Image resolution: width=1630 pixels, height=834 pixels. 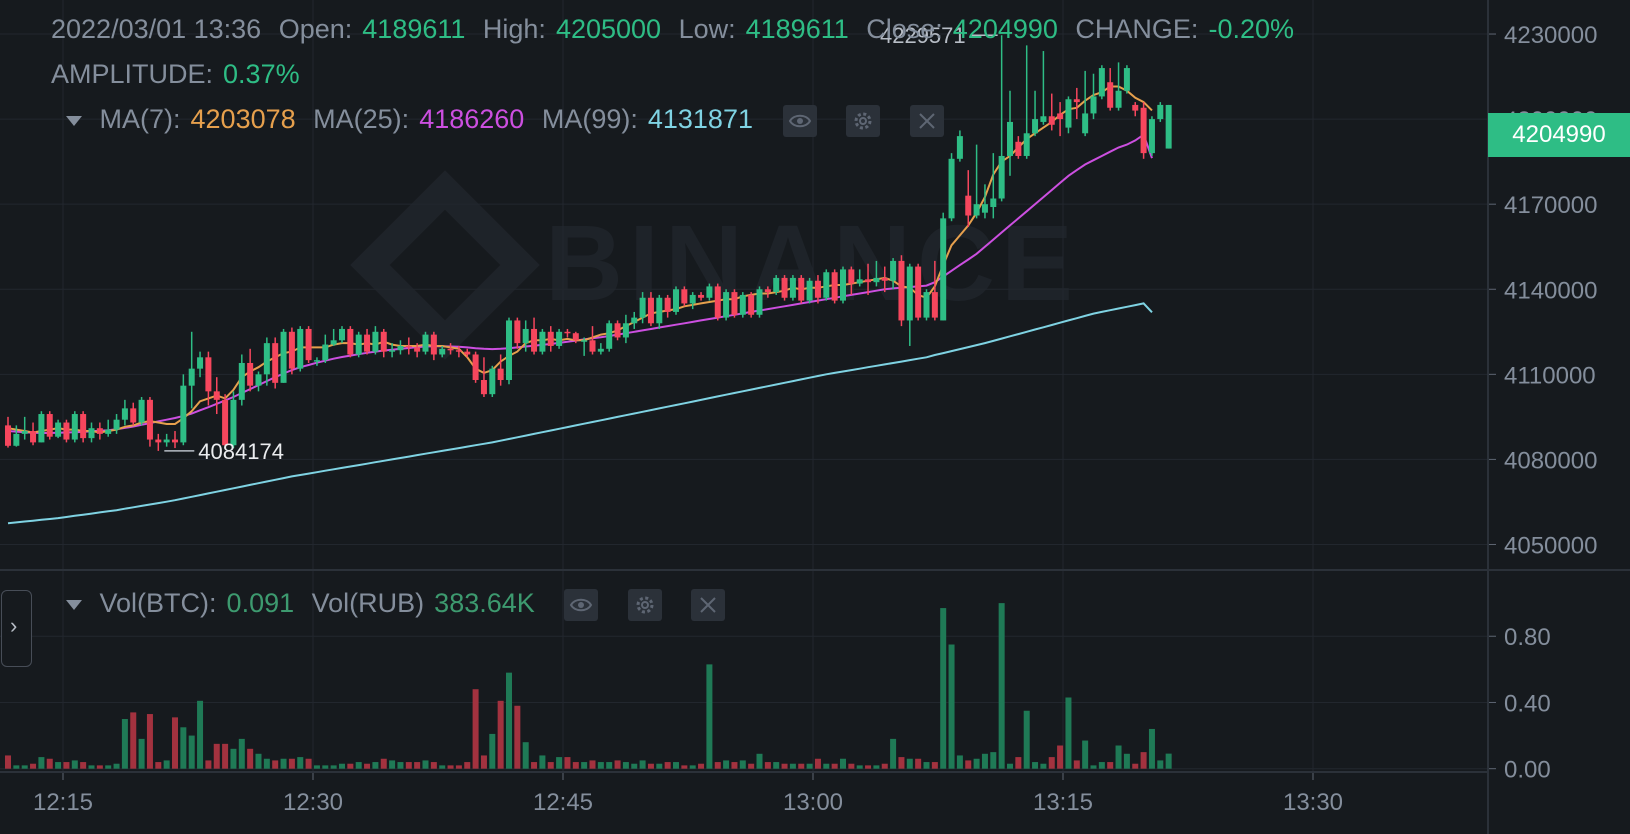 I want to click on ma25-label: MA(25):, so click(x=361, y=119).